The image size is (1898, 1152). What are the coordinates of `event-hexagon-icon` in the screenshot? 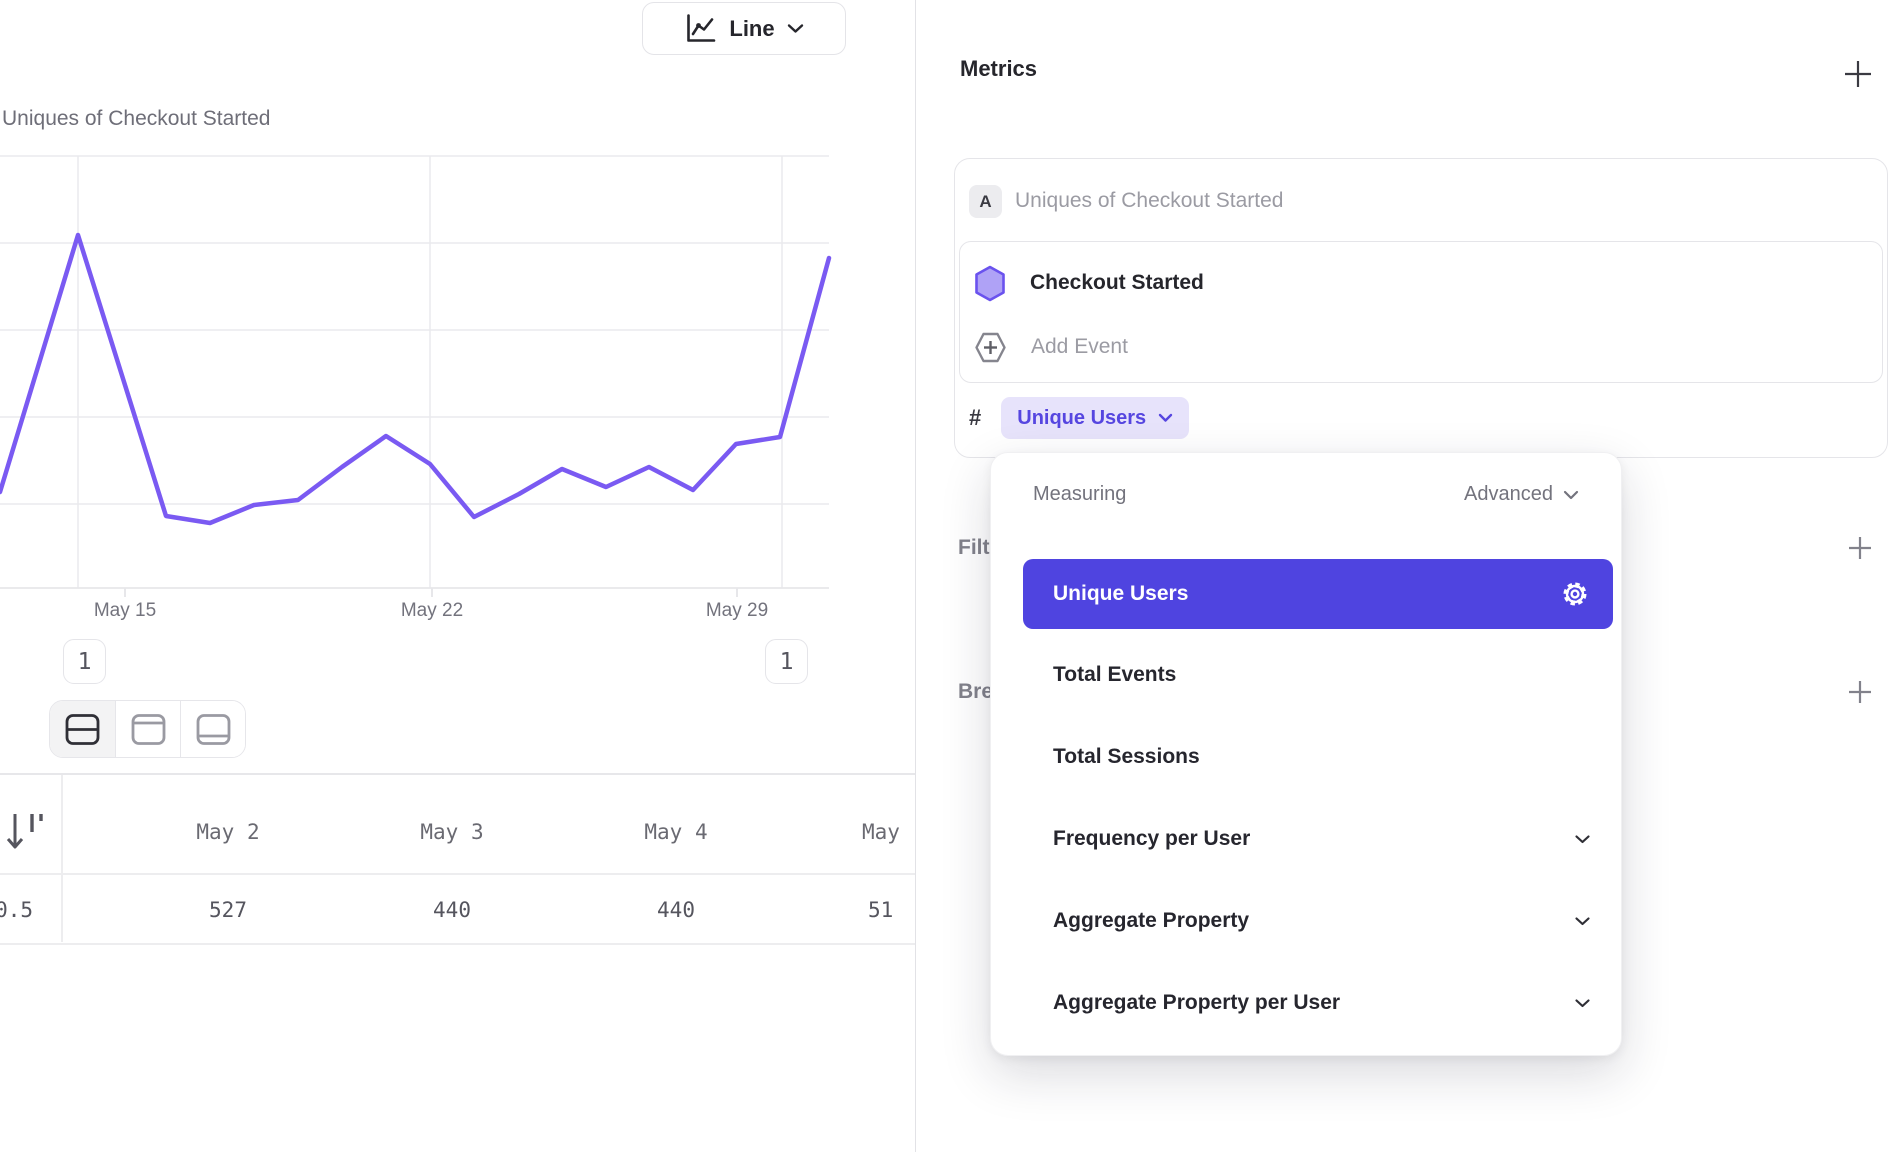 It's located at (990, 283).